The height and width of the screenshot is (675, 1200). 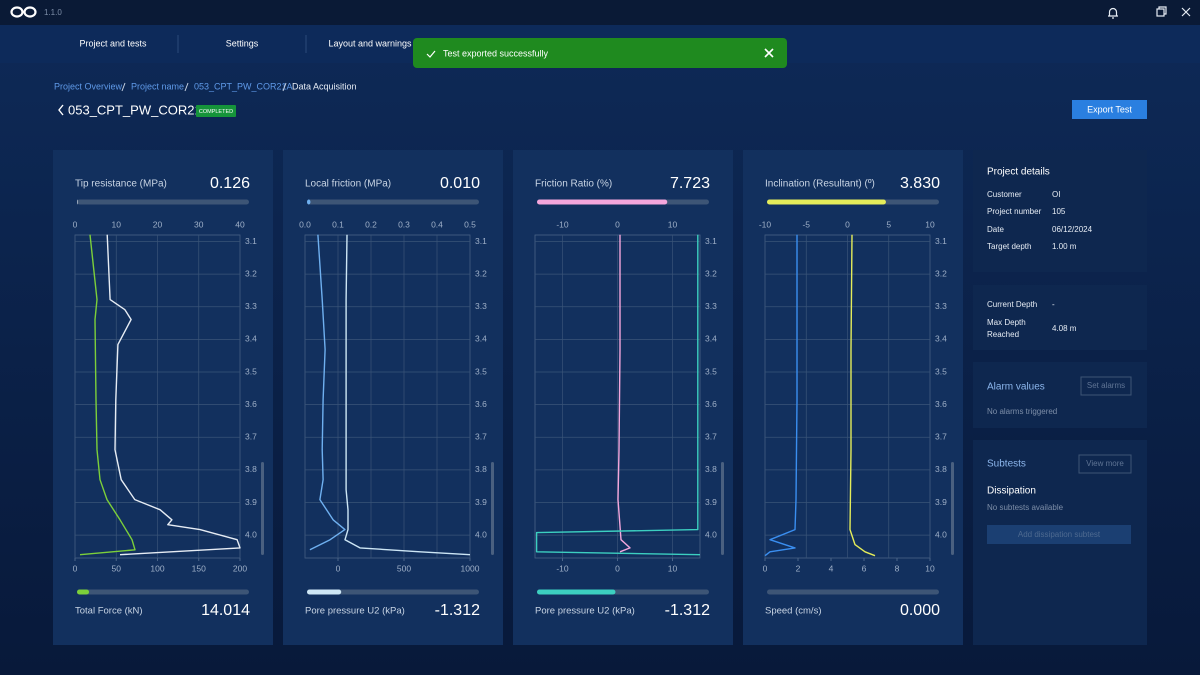 What do you see at coordinates (240, 224) in the screenshot?
I see `top-tick-label: 40` at bounding box center [240, 224].